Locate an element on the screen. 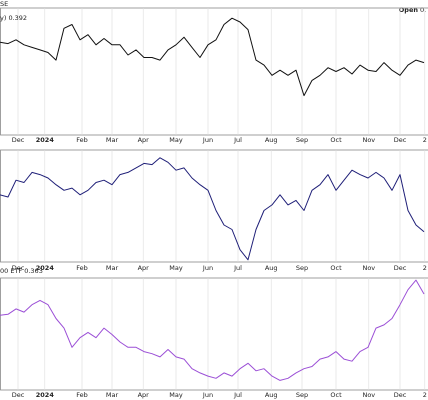  header-right-value: 0. is located at coordinates (423, 10).